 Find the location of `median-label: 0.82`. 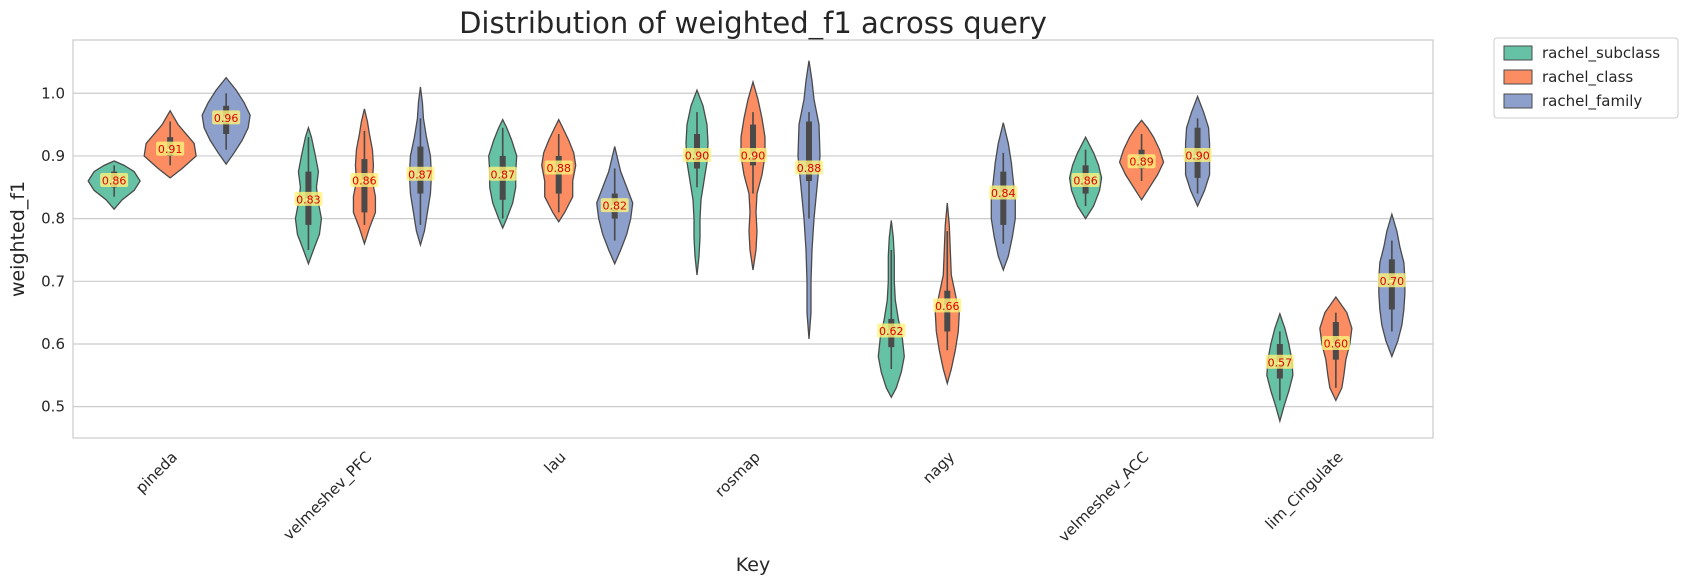

median-label: 0.82 is located at coordinates (614, 206).